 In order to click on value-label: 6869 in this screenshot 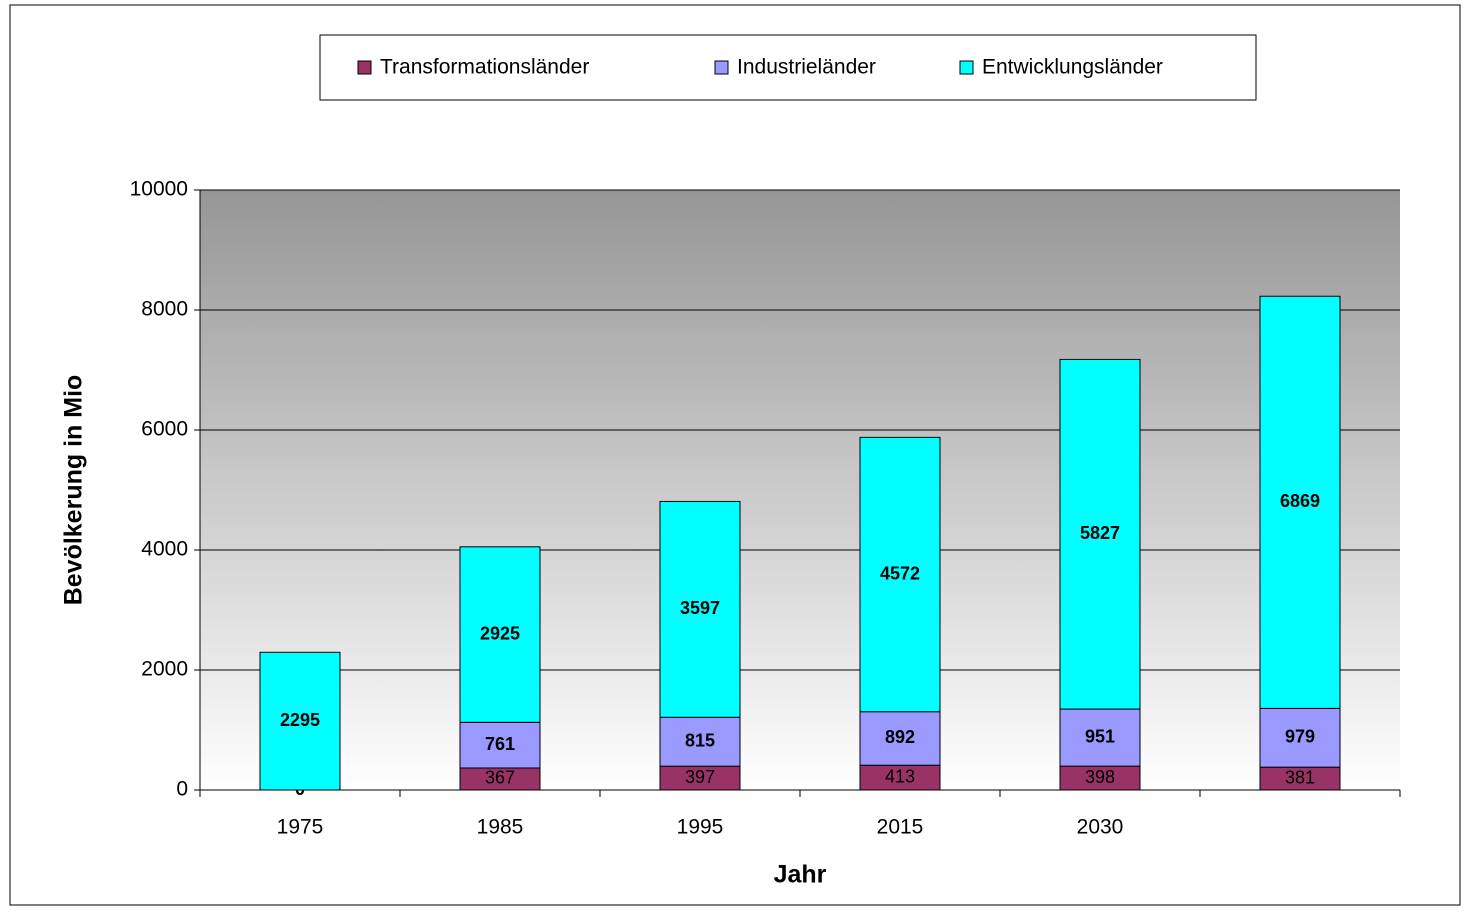, I will do `click(1300, 501)`.